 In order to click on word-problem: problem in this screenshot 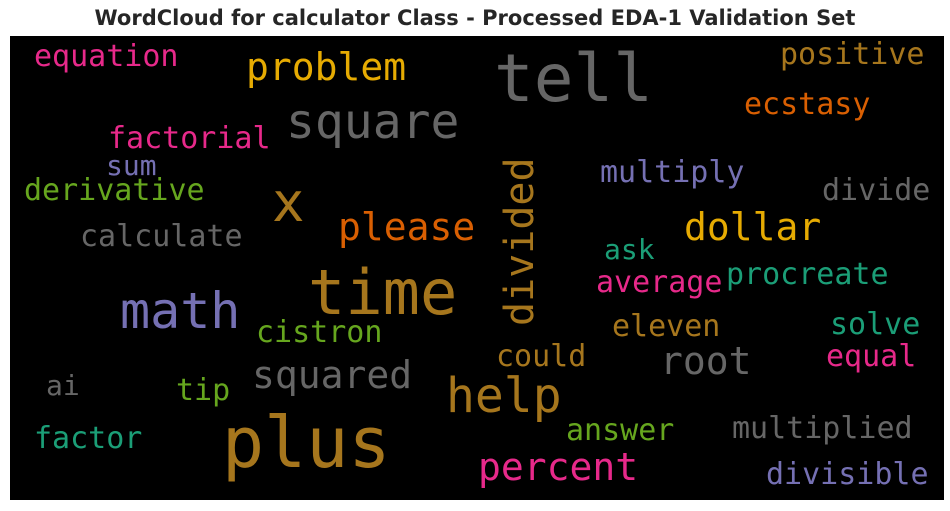, I will do `click(326, 67)`.